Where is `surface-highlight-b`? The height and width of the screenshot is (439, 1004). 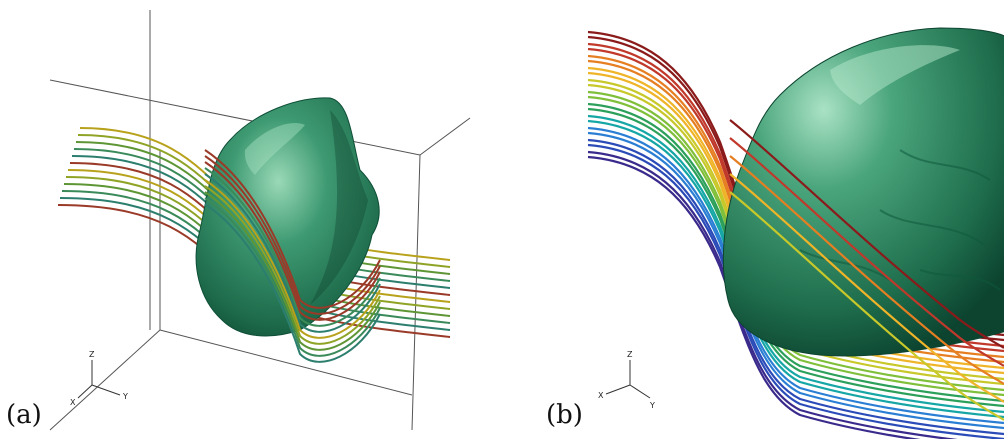 surface-highlight-b is located at coordinates (895, 75).